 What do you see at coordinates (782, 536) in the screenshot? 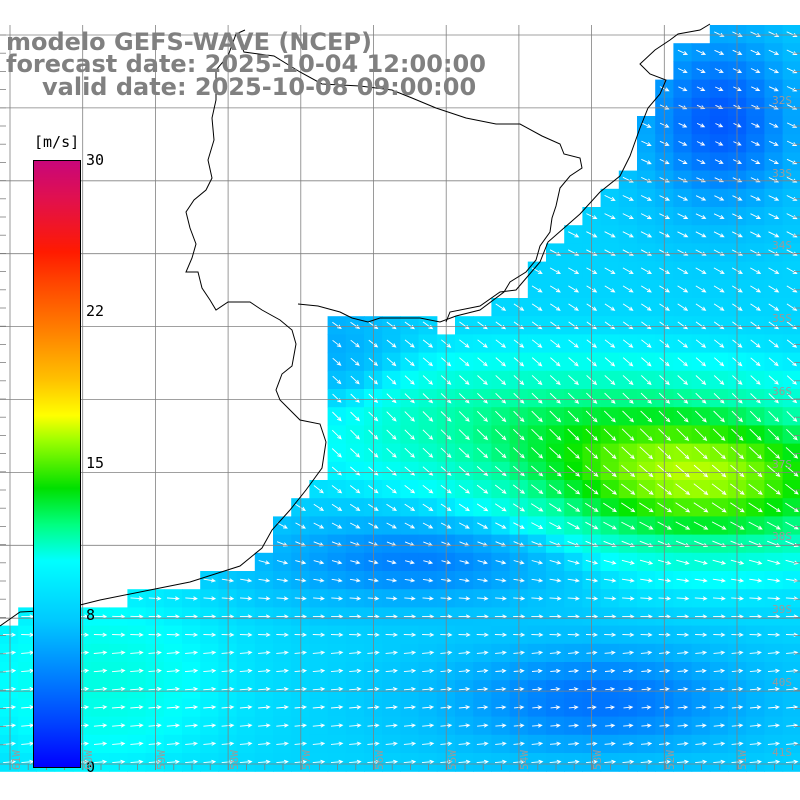
I see `lat-label-38s: 38S` at bounding box center [782, 536].